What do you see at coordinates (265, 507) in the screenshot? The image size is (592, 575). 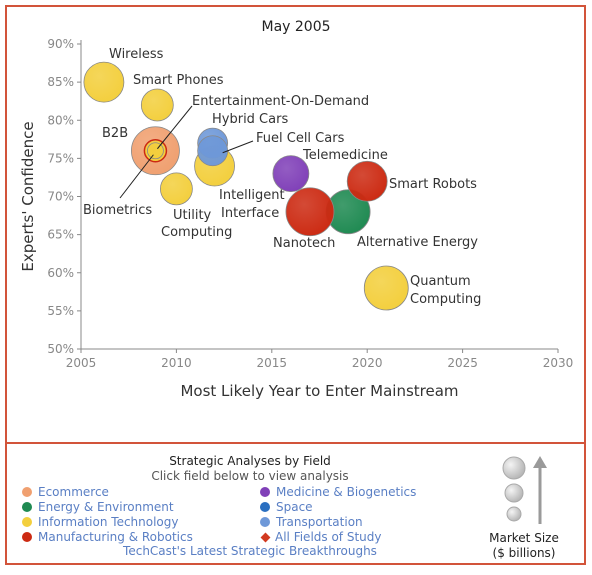 I see `space-dot-icon` at bounding box center [265, 507].